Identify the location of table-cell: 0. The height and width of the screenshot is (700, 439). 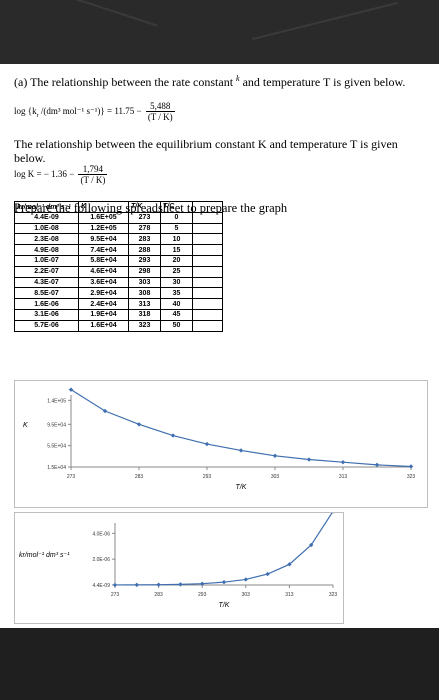
(176, 217).